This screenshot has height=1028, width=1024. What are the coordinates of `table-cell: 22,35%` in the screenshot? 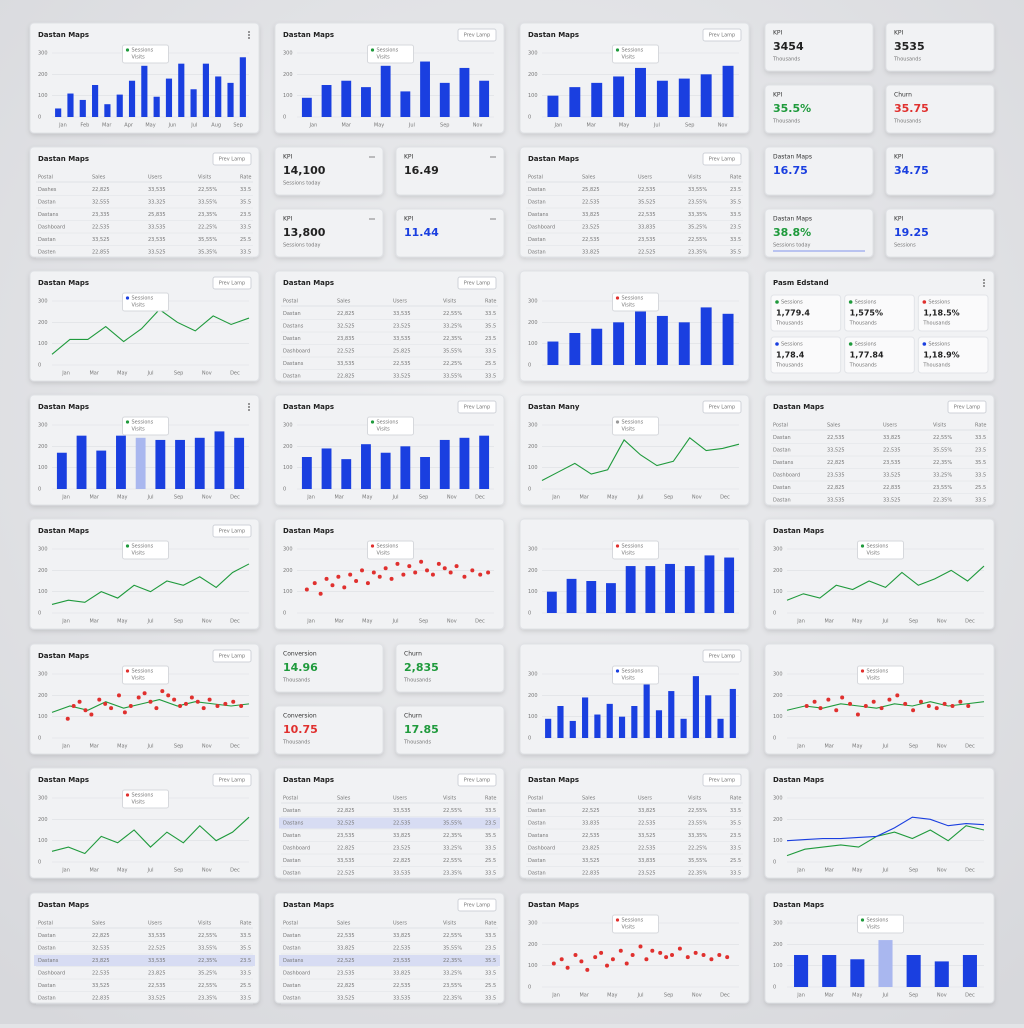 It's located at (452, 999).